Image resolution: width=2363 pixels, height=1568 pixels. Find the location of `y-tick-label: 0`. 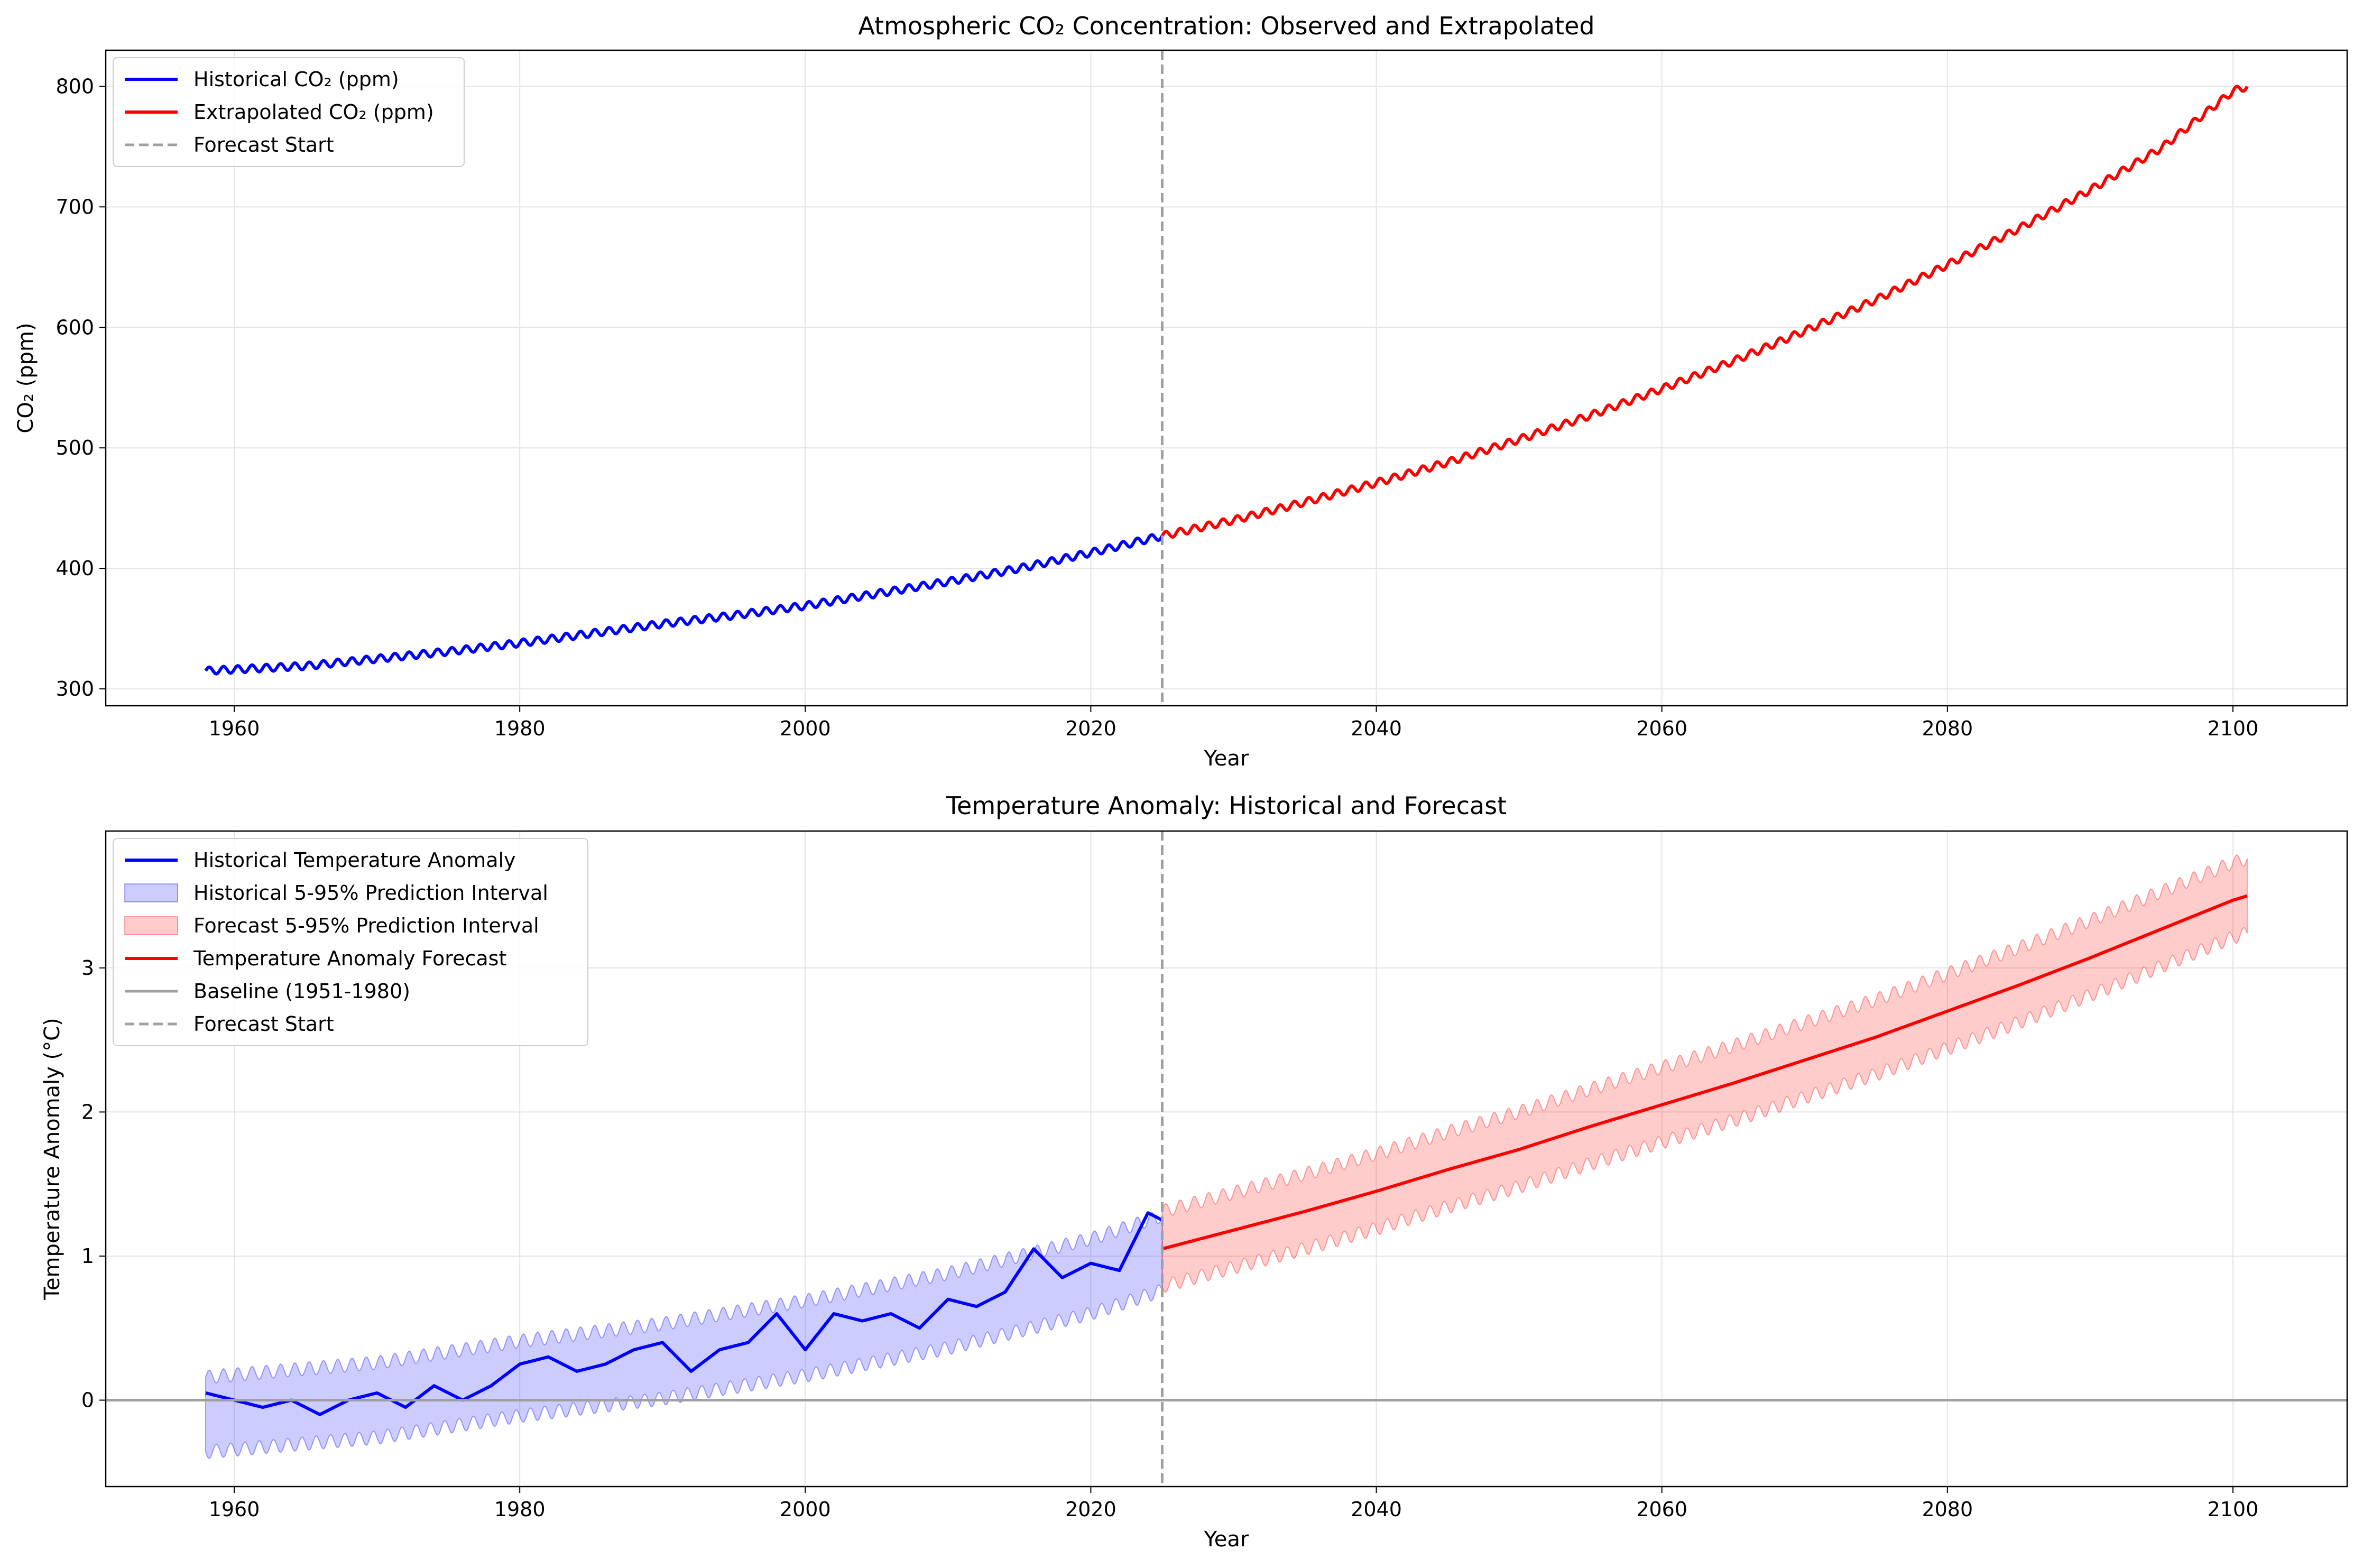

y-tick-label: 0 is located at coordinates (87, 1400).